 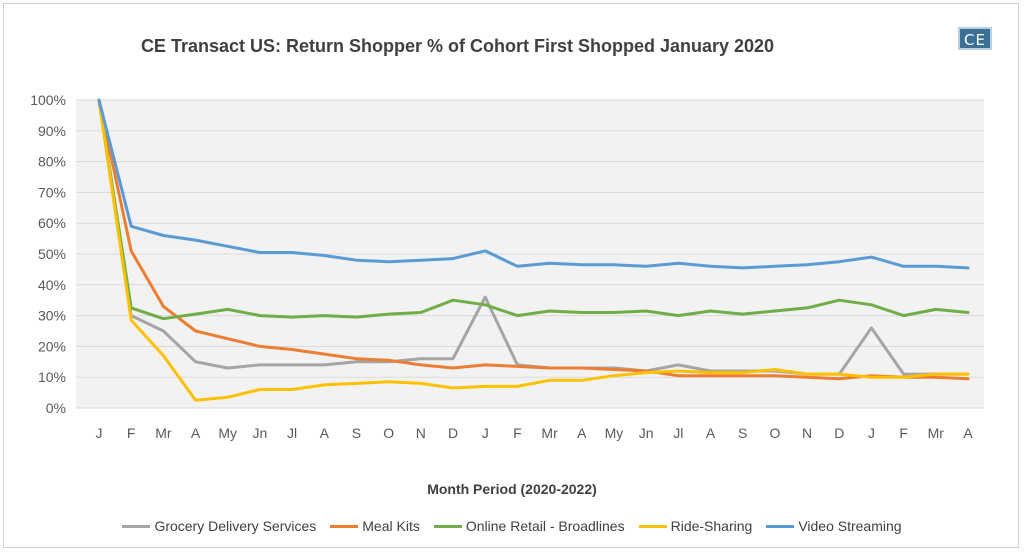 What do you see at coordinates (56, 408) in the screenshot?
I see `y-tick-label: 0%` at bounding box center [56, 408].